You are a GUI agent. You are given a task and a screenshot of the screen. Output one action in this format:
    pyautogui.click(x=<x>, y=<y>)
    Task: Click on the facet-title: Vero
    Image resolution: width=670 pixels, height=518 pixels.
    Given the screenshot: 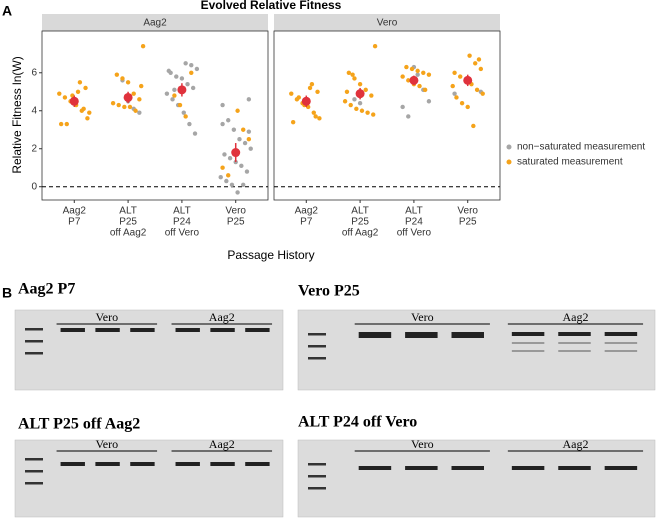 What is the action you would take?
    pyautogui.click(x=387, y=23)
    